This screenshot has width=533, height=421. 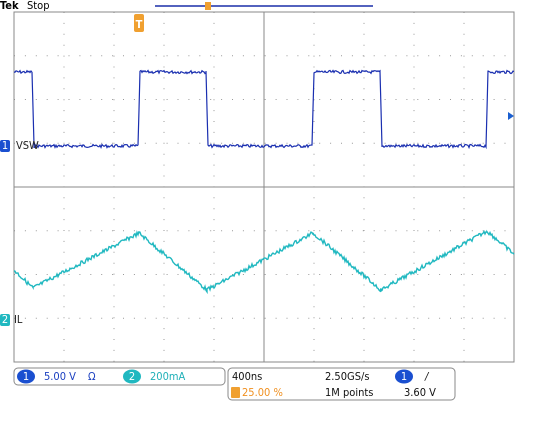 I want to click on ch2-label: IL, so click(x=18, y=319).